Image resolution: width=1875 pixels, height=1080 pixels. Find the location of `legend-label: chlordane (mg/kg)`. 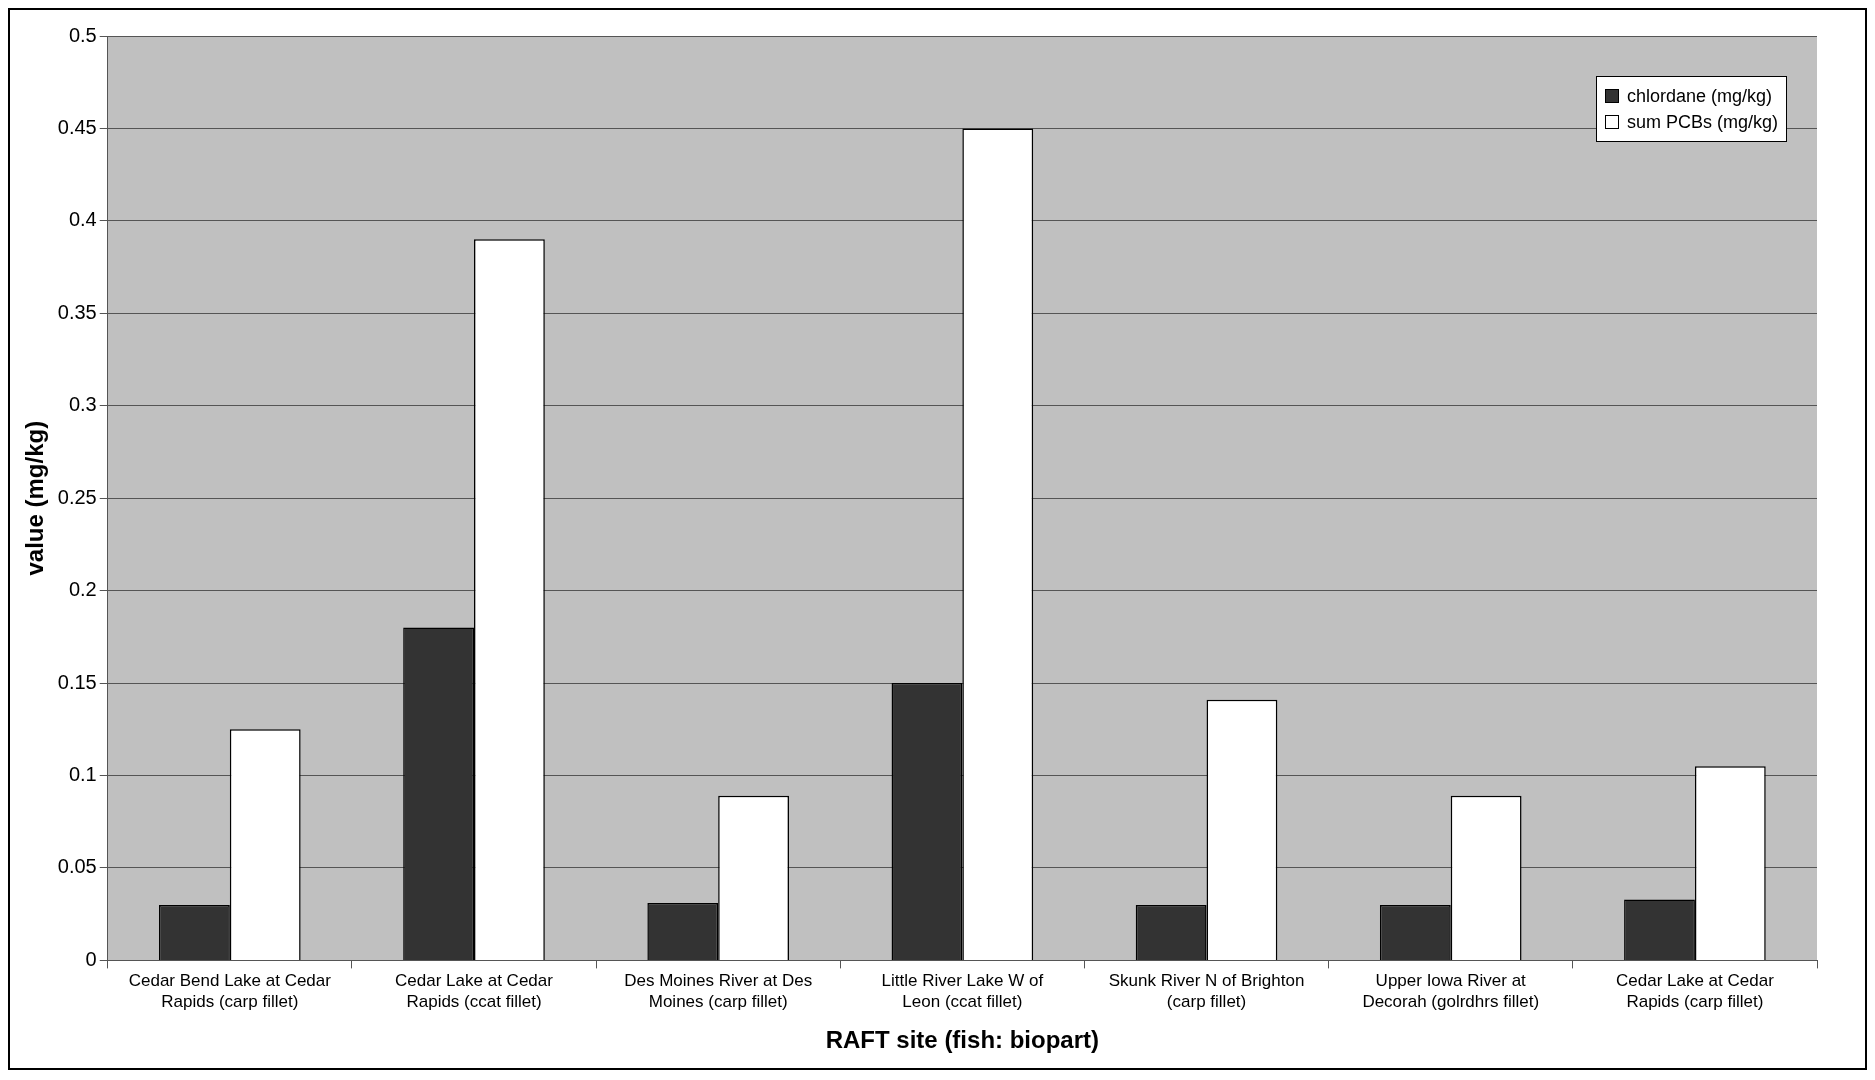

legend-label: chlordane (mg/kg) is located at coordinates (1699, 96).